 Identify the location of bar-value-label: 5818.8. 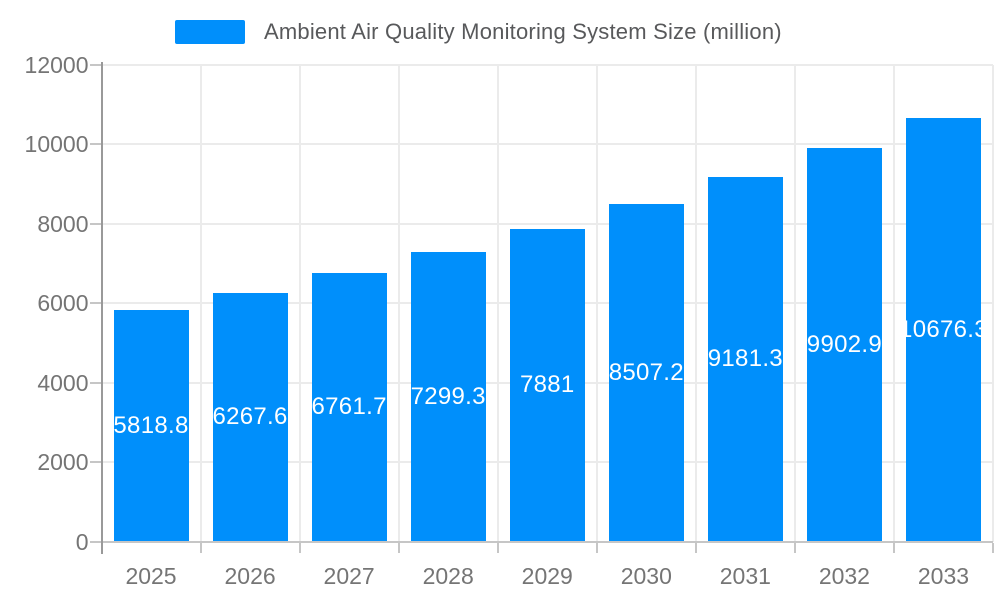
(151, 425).